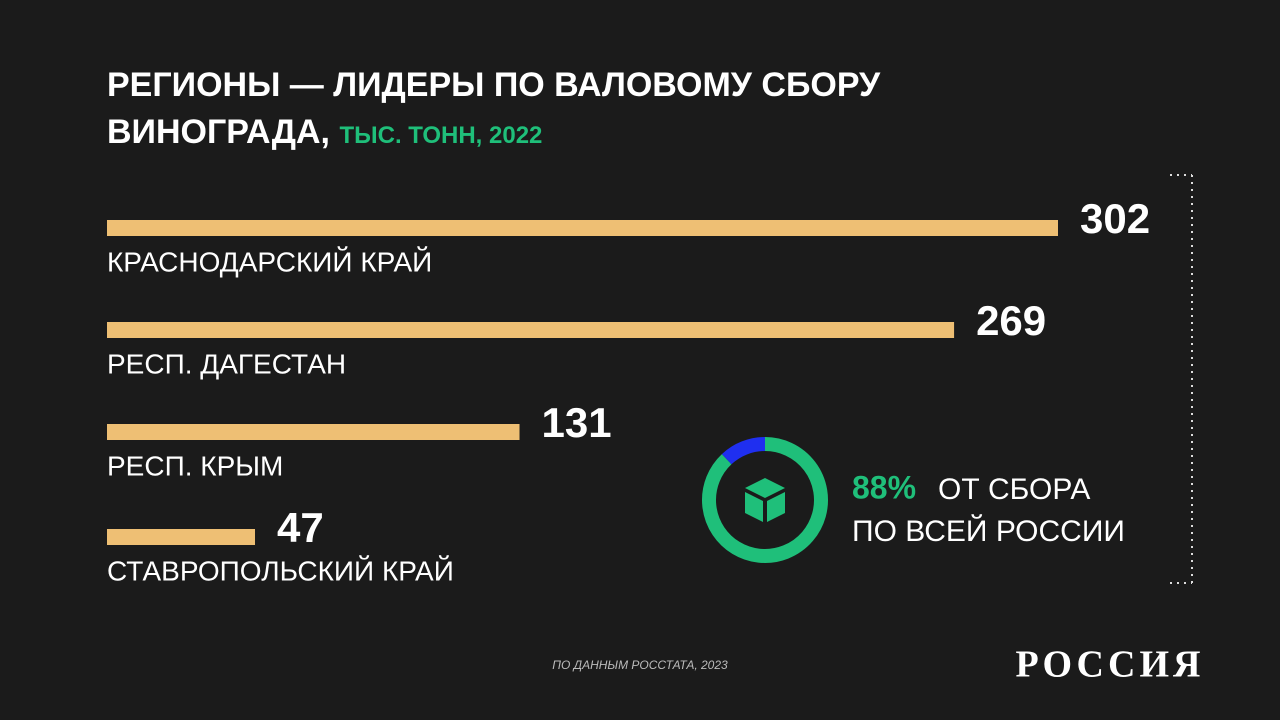 This screenshot has height=720, width=1280. I want to click on box-icon, so click(765, 500).